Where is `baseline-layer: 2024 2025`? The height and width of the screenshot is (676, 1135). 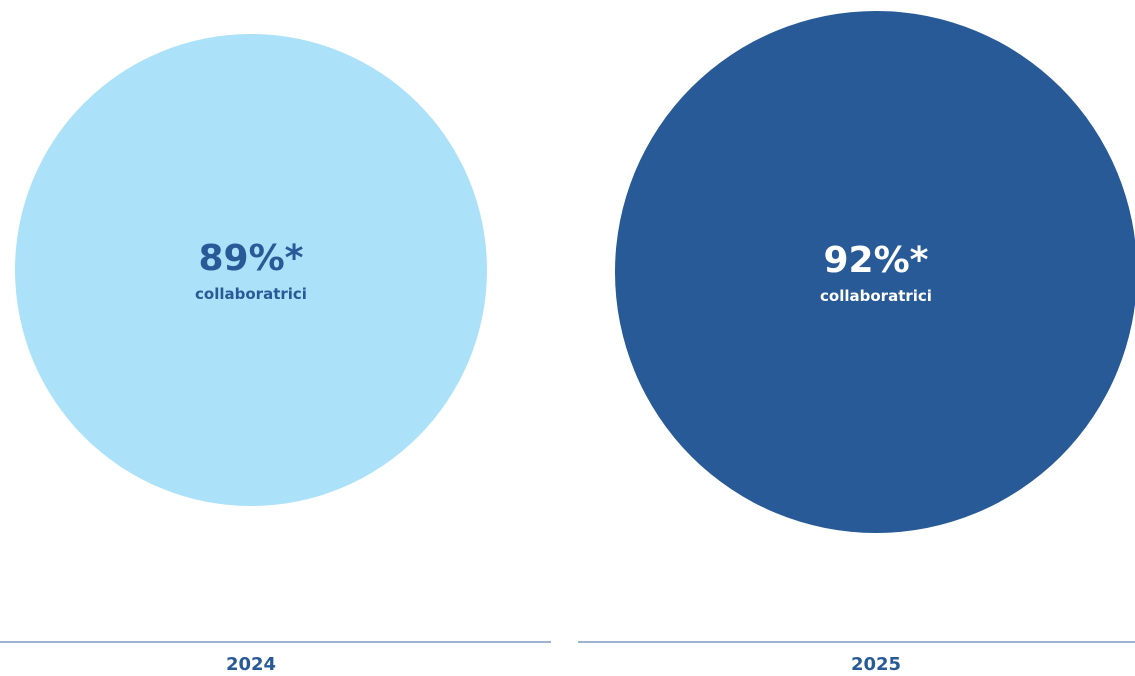 baseline-layer: 2024 2025 is located at coordinates (567, 658).